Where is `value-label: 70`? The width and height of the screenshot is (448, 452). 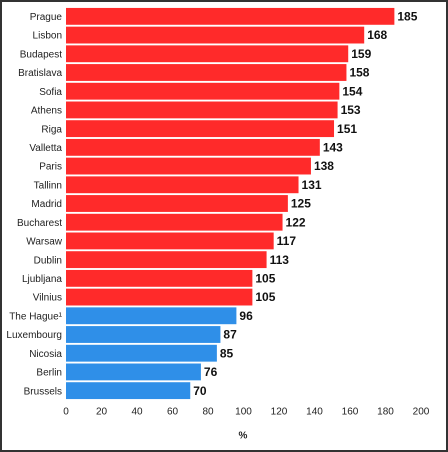
value-label: 70 is located at coordinates (200, 391).